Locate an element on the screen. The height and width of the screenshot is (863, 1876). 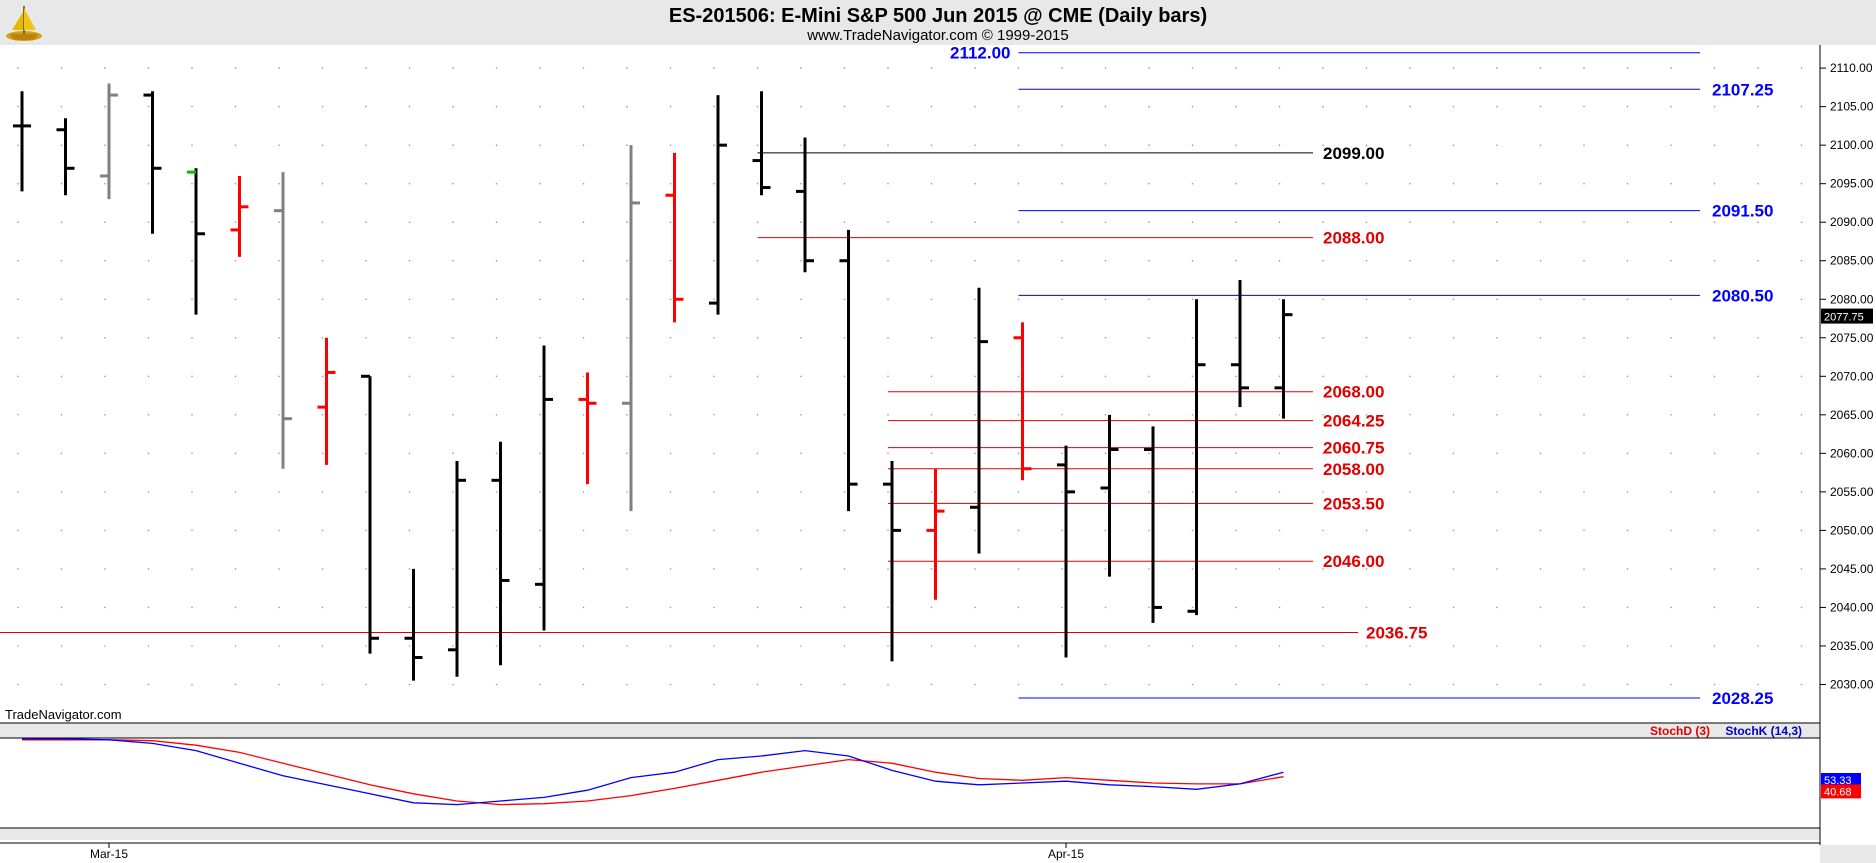
date-axis-panel is located at coordinates (910, 851).